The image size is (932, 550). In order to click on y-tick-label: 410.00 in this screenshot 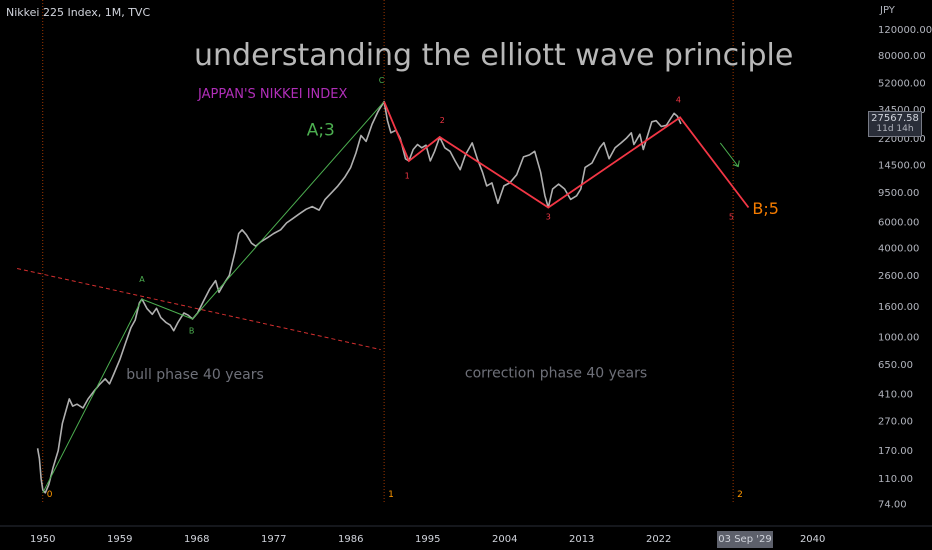, I will do `click(895, 395)`.